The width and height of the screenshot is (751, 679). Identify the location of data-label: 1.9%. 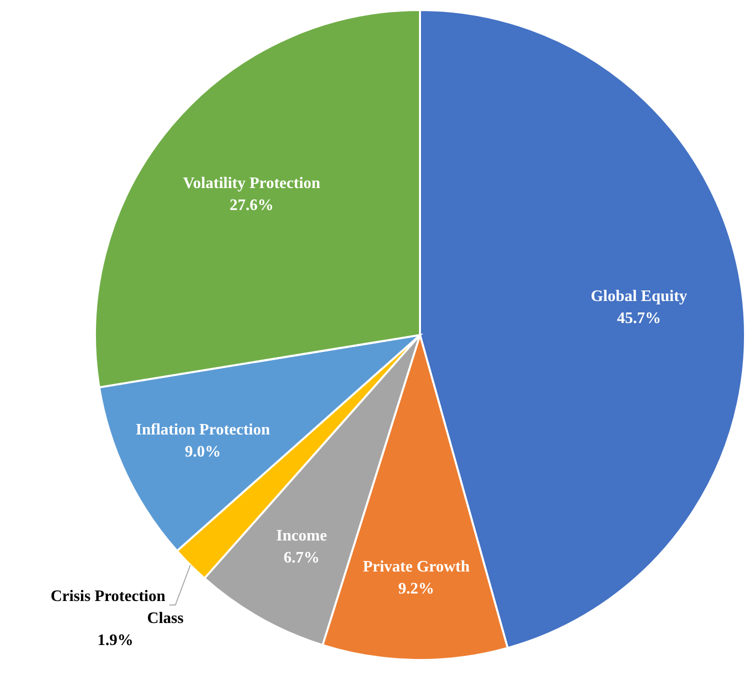
(115, 640).